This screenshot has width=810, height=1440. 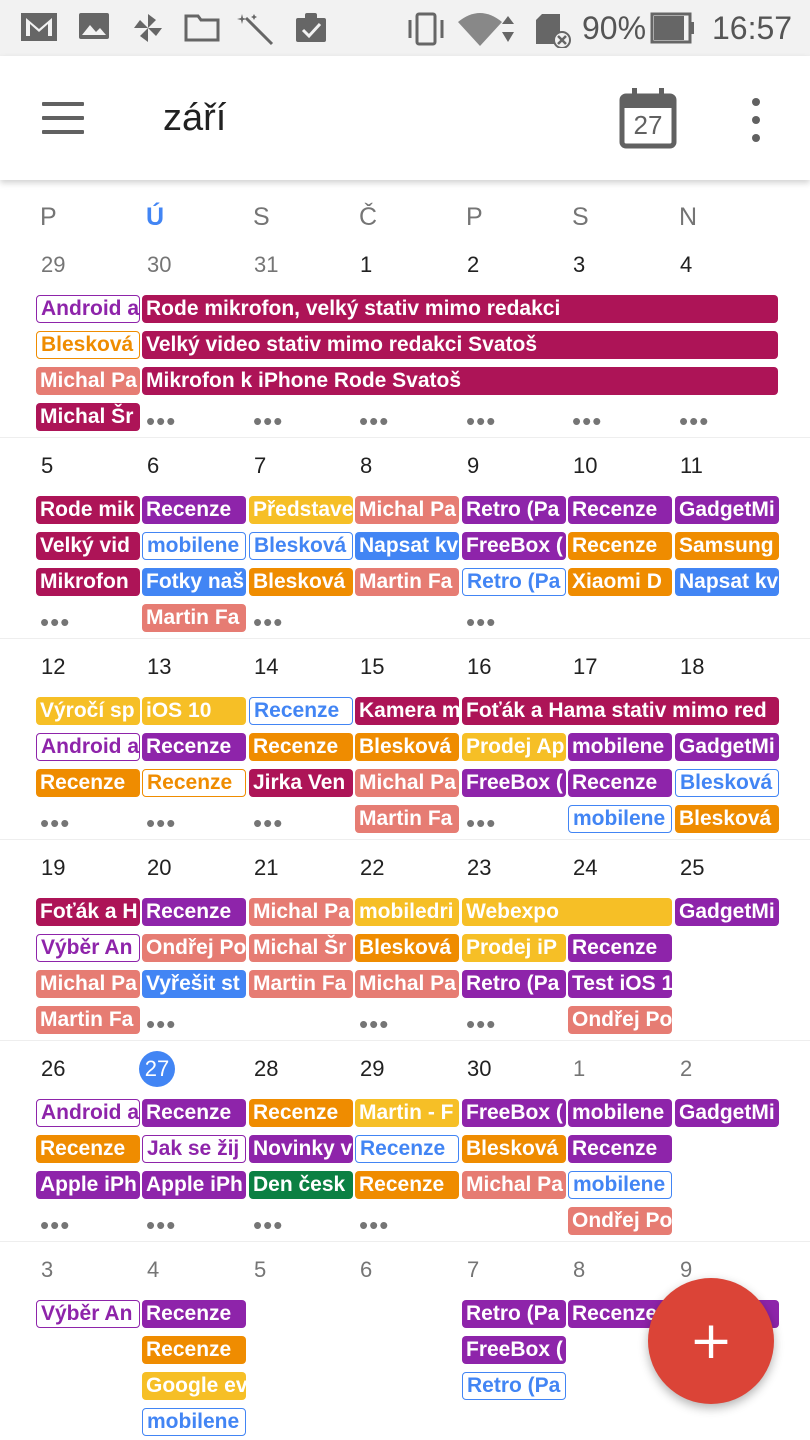 I want to click on day-number: 9, so click(x=686, y=1269).